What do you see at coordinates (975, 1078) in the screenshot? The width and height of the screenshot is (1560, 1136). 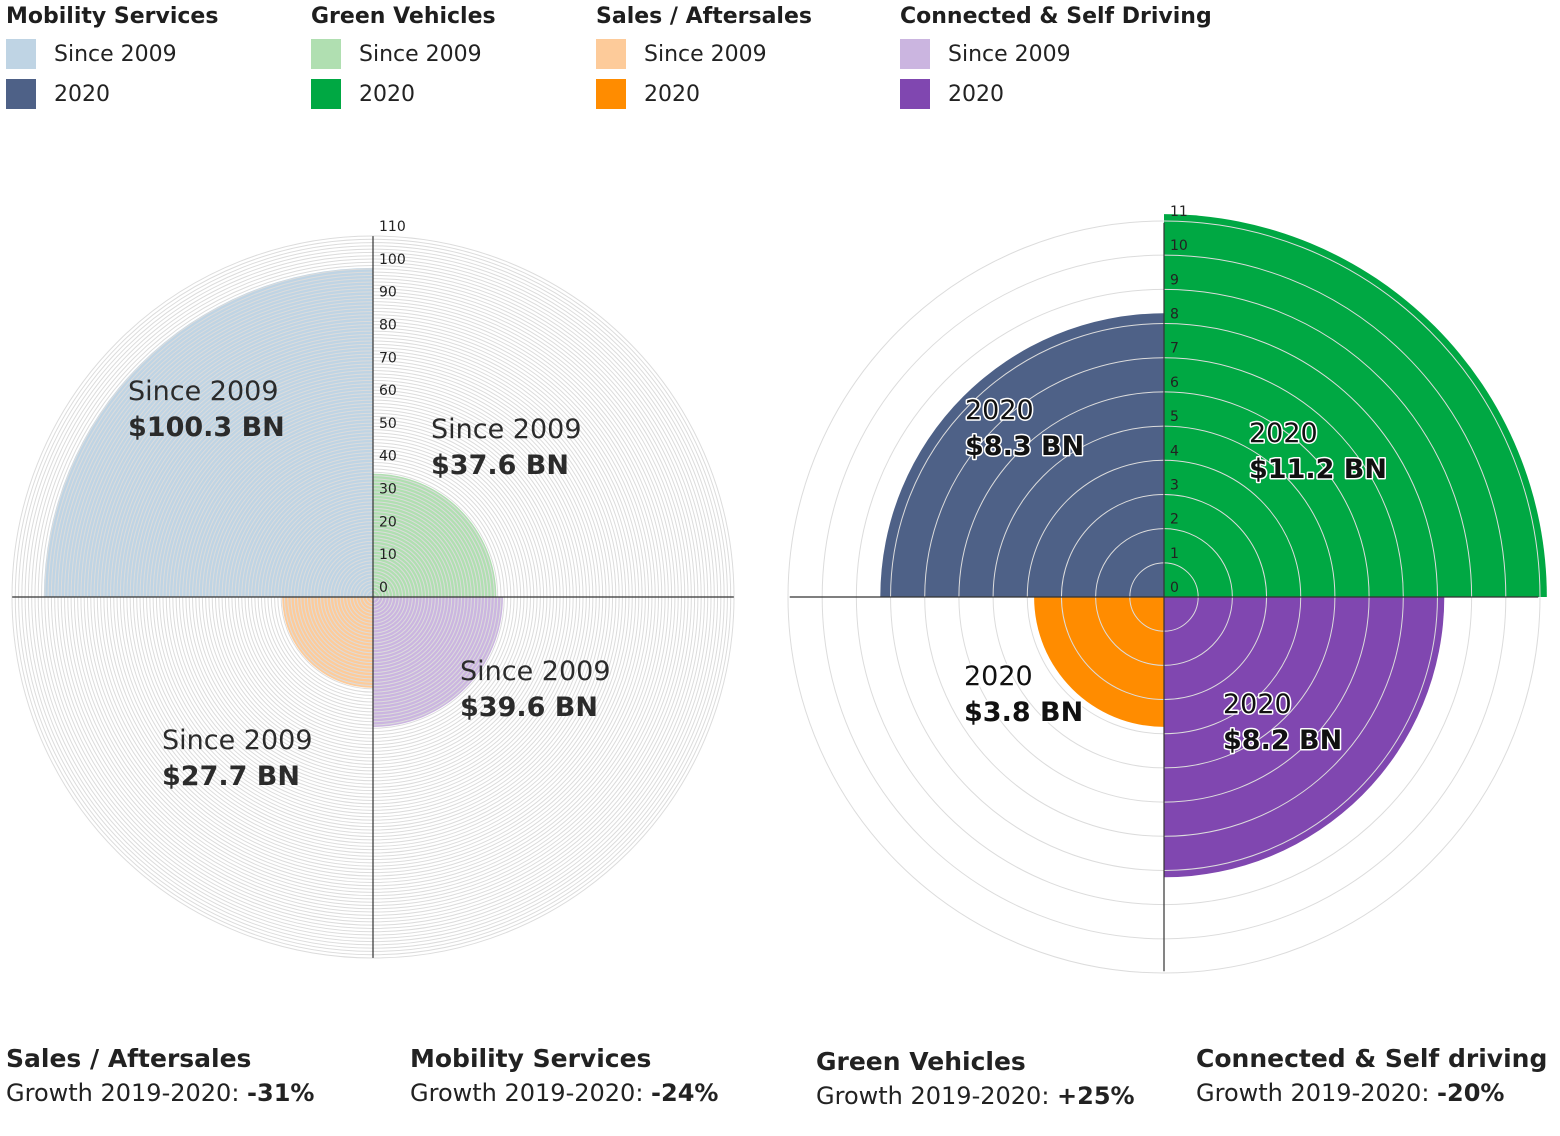 I see `growth-green-vehicles: Green Vehicles Growth 2019-2020: +25%` at bounding box center [975, 1078].